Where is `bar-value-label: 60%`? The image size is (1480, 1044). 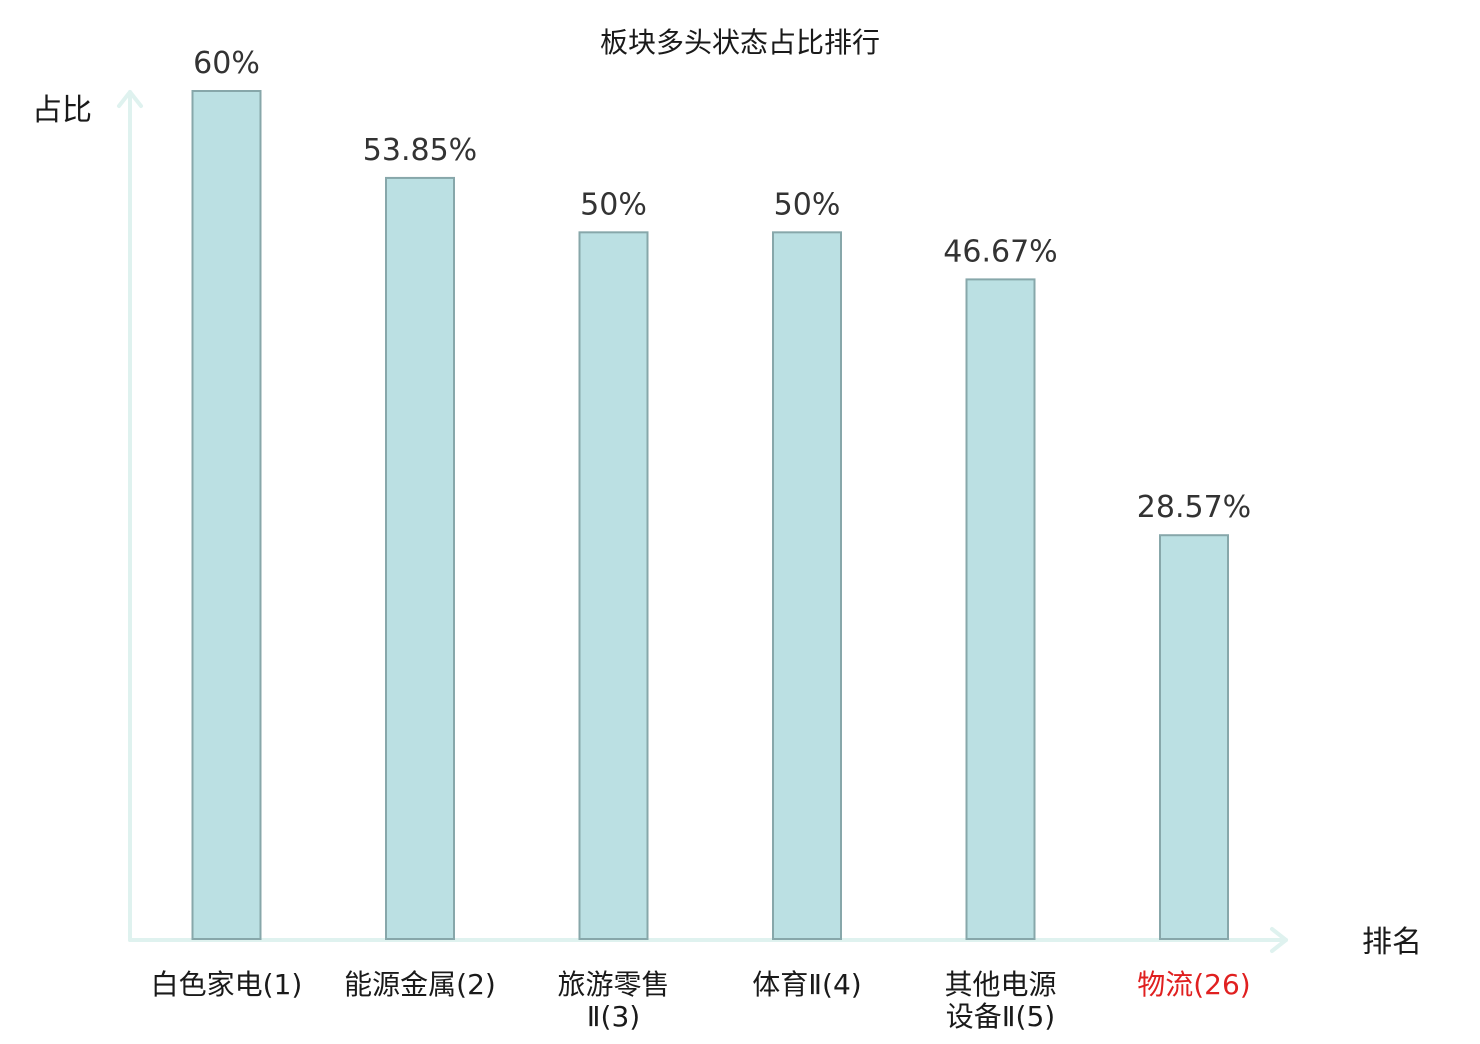
bar-value-label: 60% is located at coordinates (226, 63).